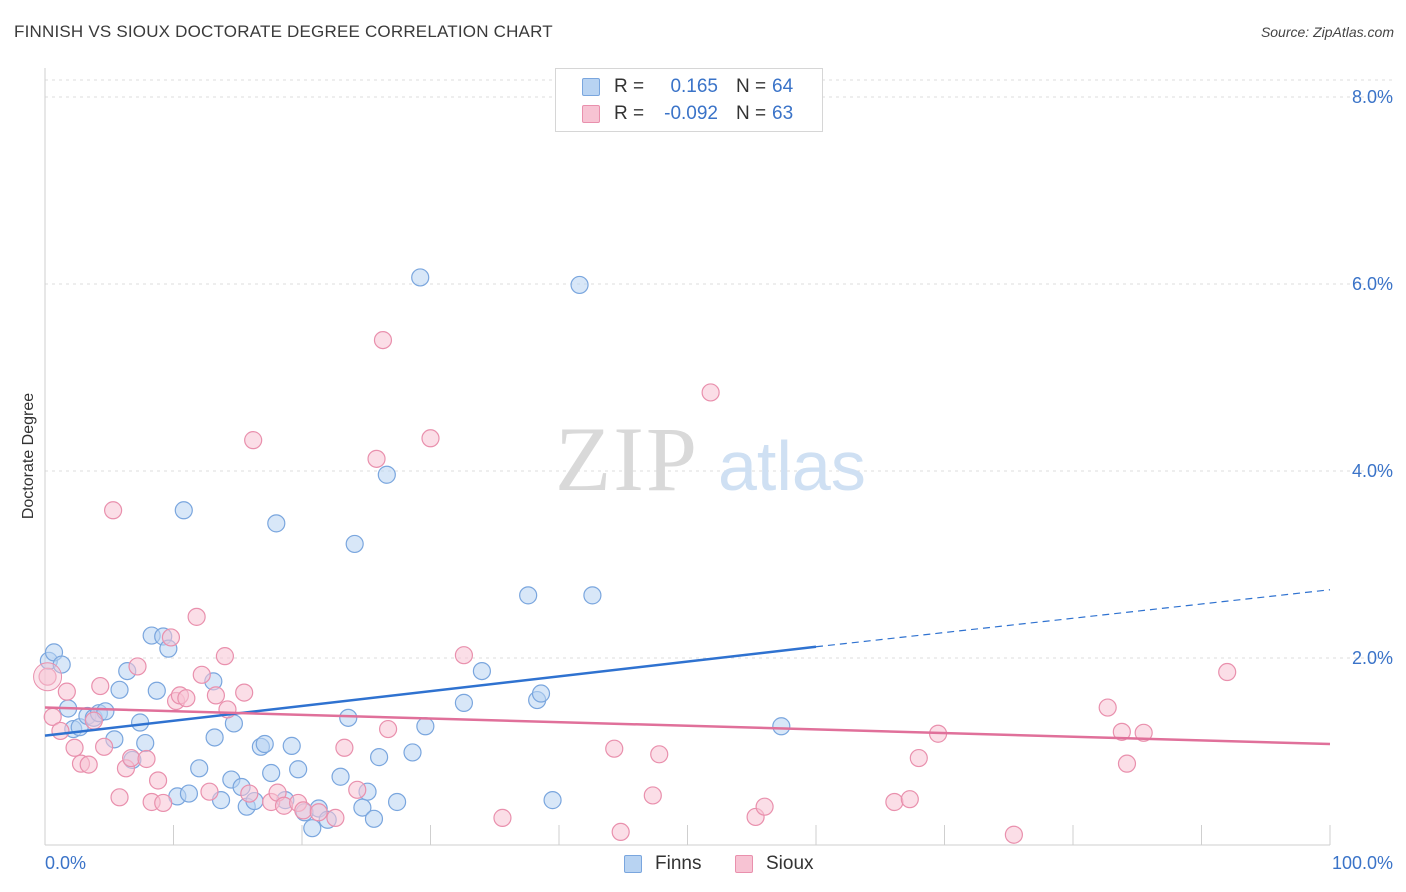 The image size is (1406, 892). Describe the element at coordinates (28, 456) in the screenshot. I see `y-axis-label: Doctorate Degree` at that location.